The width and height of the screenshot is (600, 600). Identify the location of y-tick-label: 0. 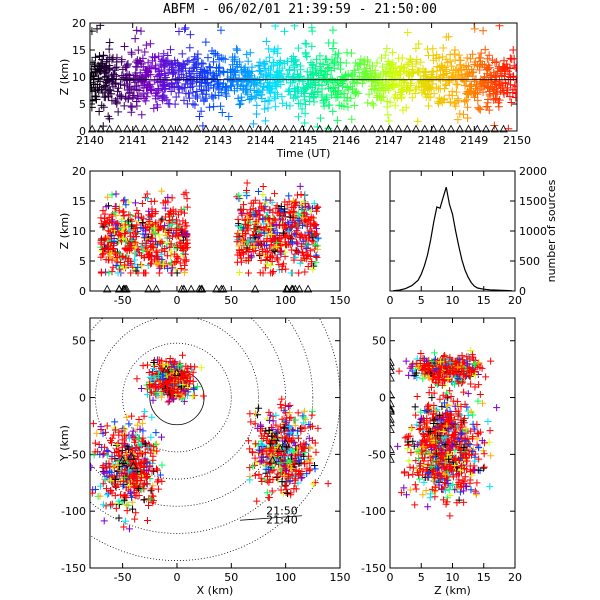
(82, 398).